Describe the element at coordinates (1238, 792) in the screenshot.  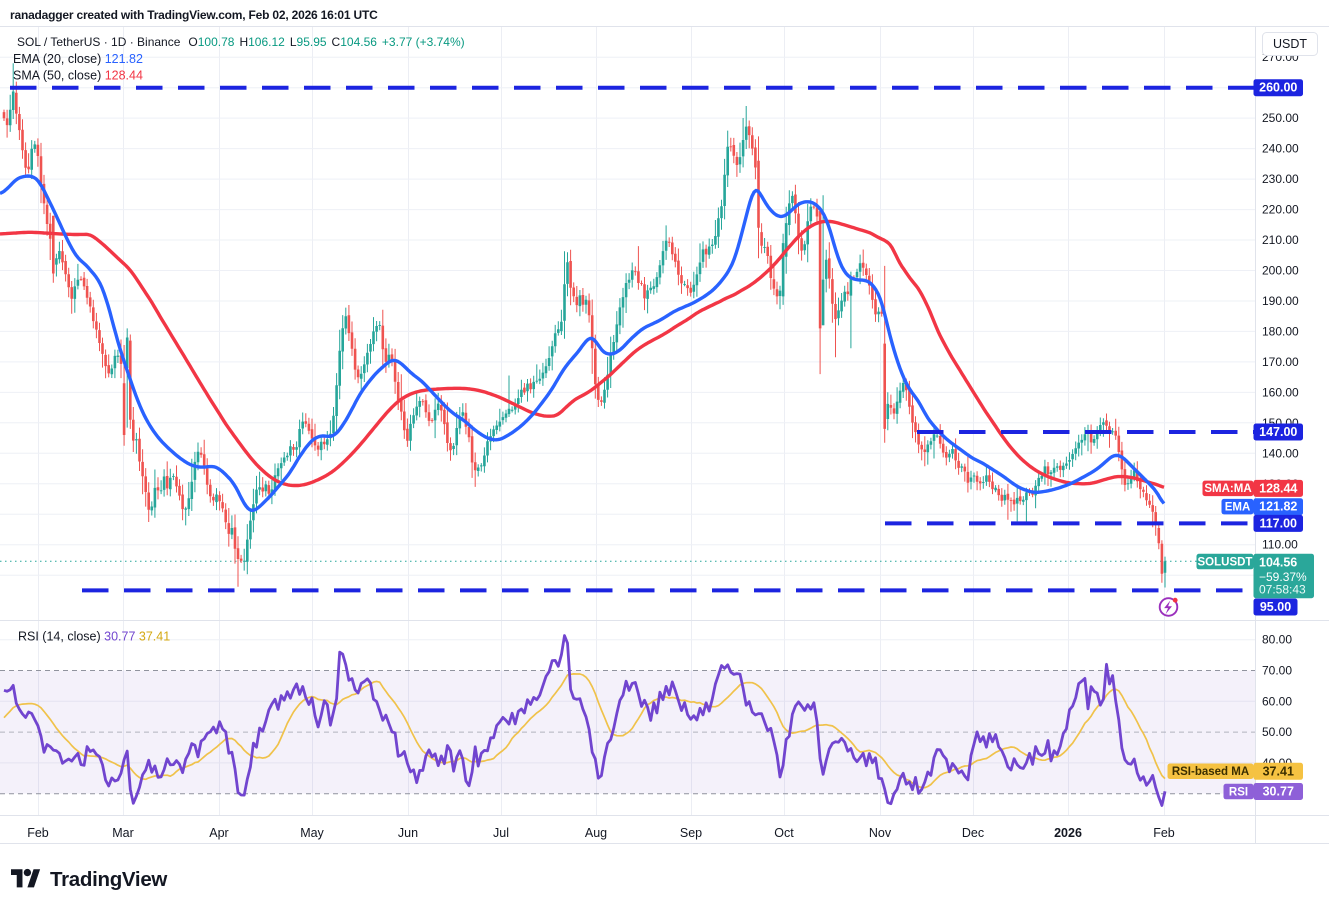
I see `svg-text: RSI` at that location.